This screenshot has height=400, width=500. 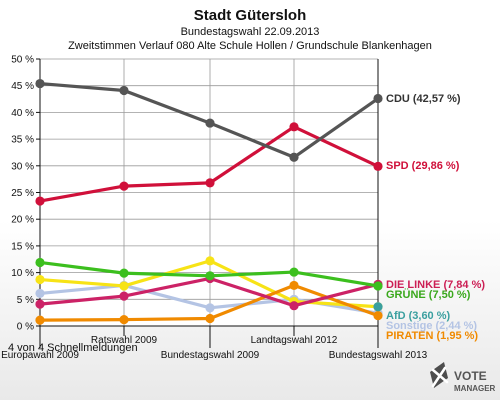 I want to click on series-afd, so click(x=378, y=307).